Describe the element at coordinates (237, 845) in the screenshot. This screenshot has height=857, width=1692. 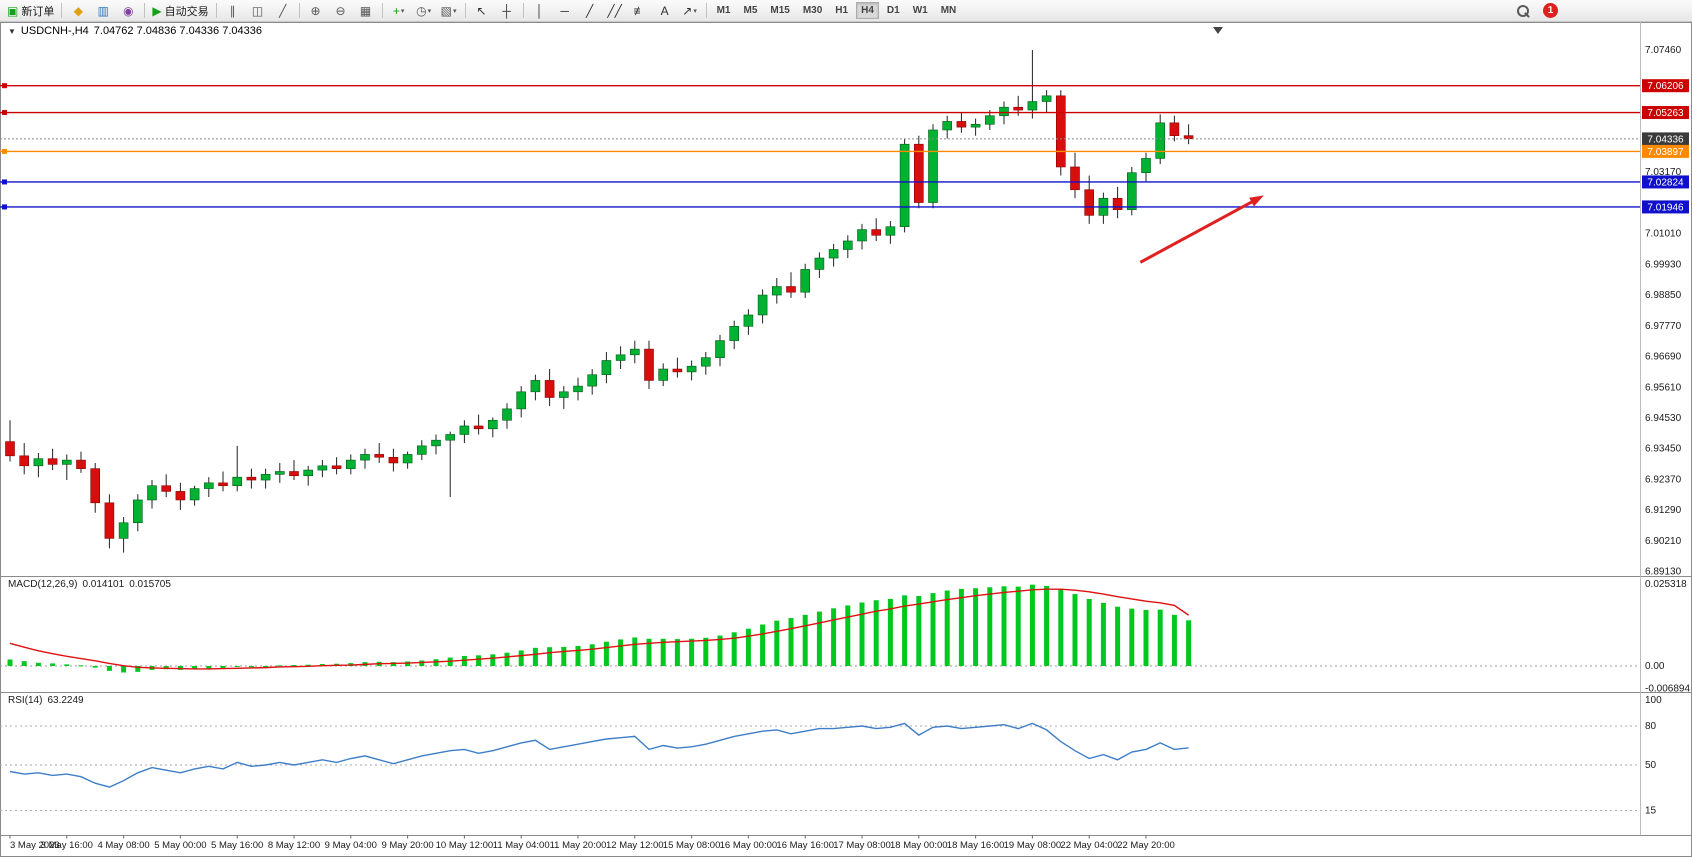
I see `date-axis-label: 5 May 16:00` at that location.